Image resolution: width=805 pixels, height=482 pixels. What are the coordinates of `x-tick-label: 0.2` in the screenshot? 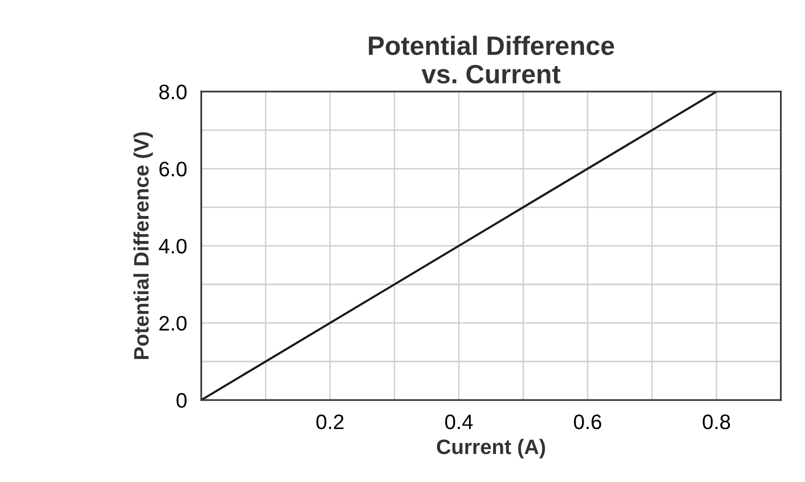 It's located at (330, 422).